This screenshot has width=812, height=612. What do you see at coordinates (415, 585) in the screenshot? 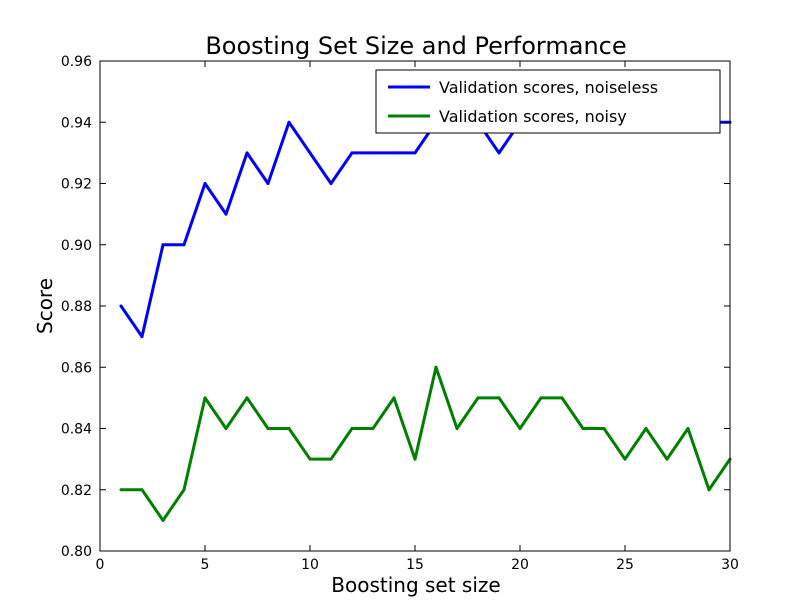
I see `x-axis-label: Boosting set size` at bounding box center [415, 585].